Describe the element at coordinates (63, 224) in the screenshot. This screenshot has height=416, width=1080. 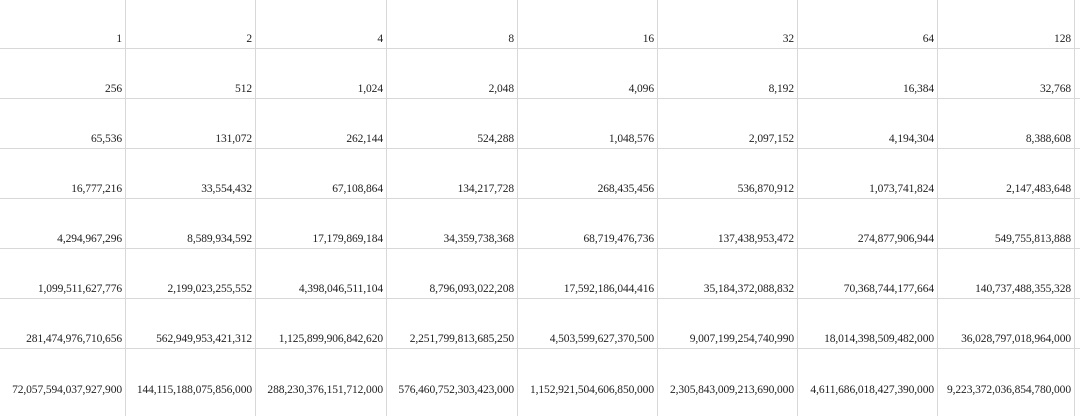
I see `cell-r5-c1: 4,294,967,296` at that location.